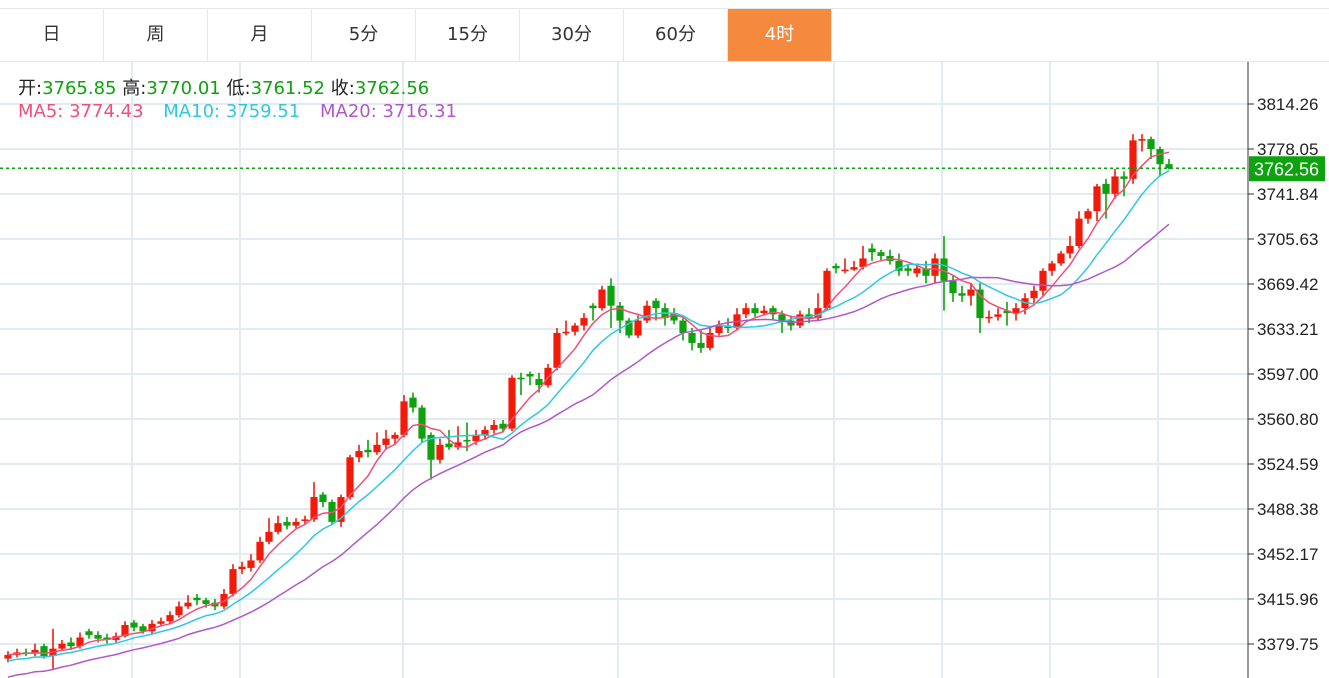  What do you see at coordinates (263, 111) in the screenshot?
I see `ma10-value: 3759.51` at bounding box center [263, 111].